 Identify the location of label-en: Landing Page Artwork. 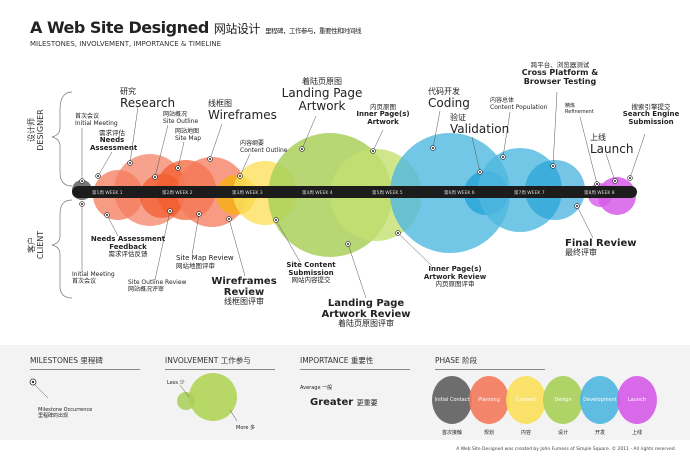
(322, 99).